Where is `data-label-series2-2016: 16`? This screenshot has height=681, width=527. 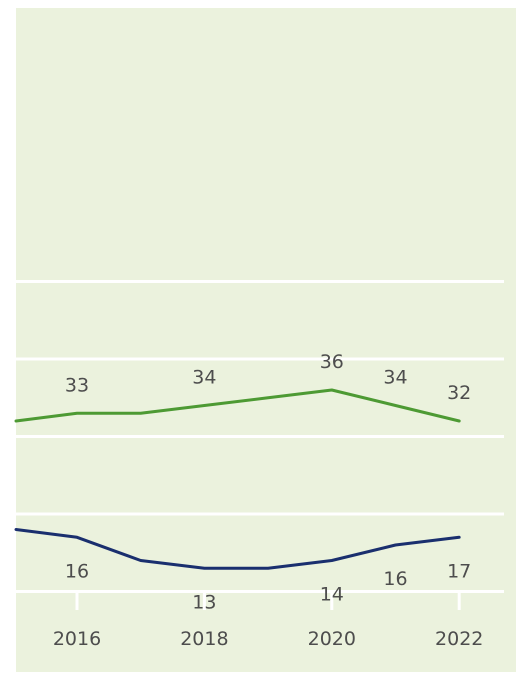
data-label-series2-2016: 16 is located at coordinates (77, 571).